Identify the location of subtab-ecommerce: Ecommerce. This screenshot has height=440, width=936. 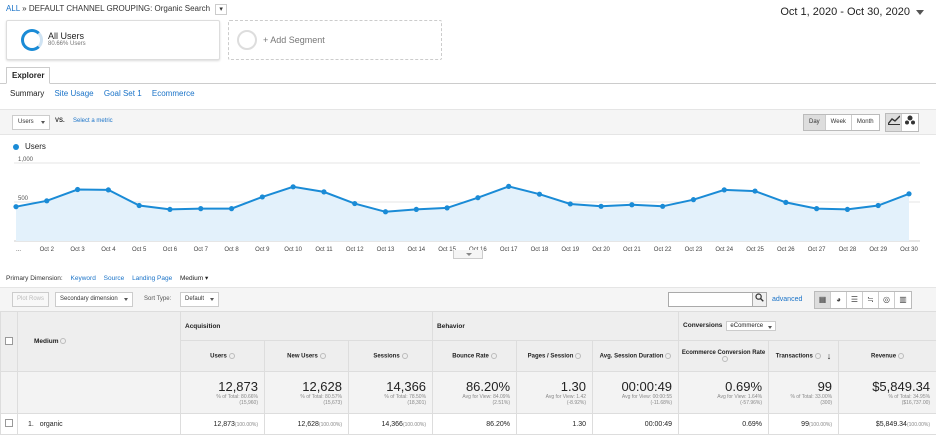
(173, 93).